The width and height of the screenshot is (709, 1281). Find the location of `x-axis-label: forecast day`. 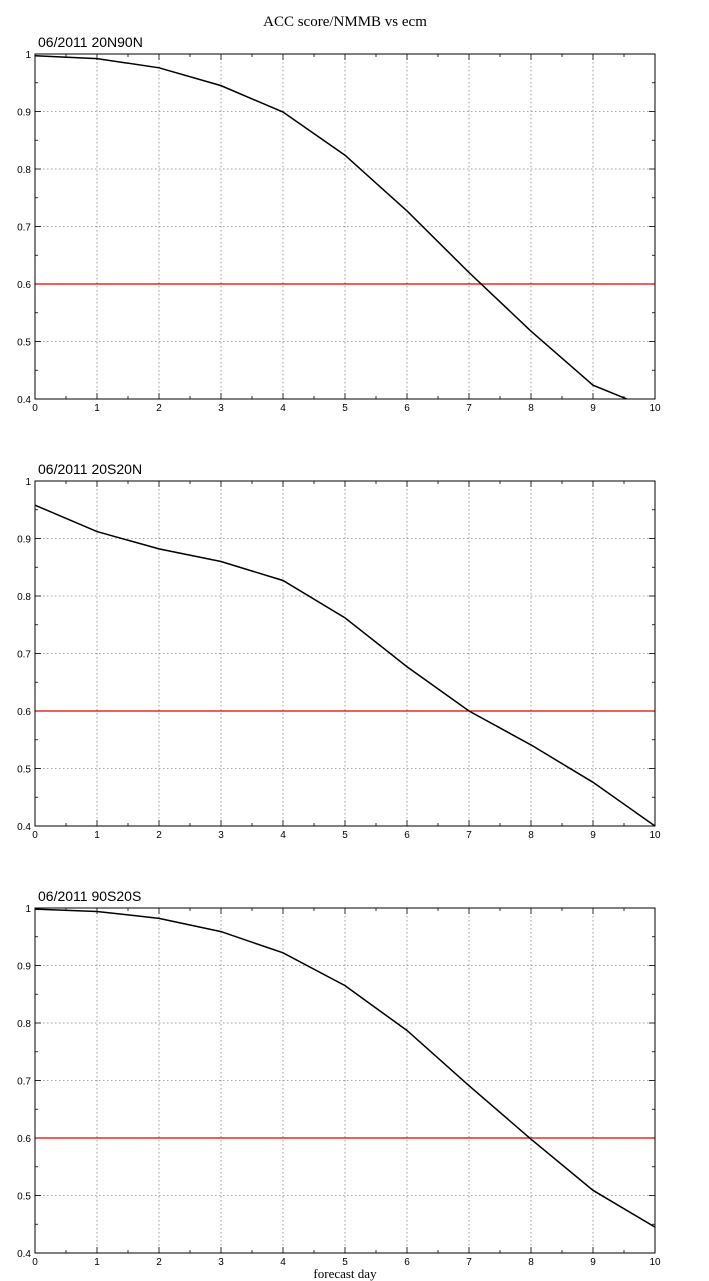

x-axis-label: forecast day is located at coordinates (345, 1273).